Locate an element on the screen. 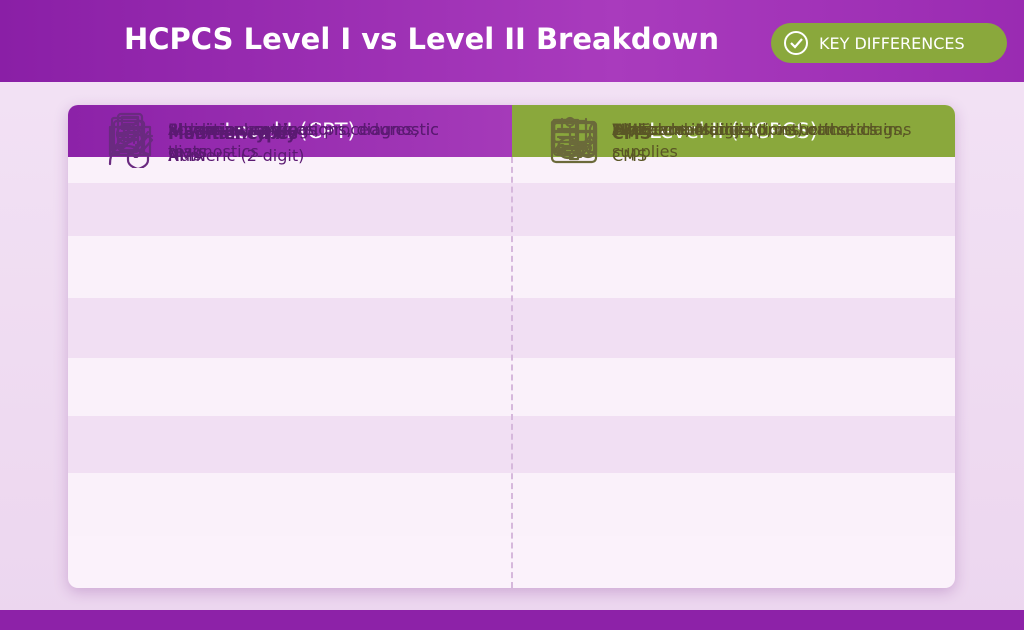 The width and height of the screenshot is (1024, 630). cell-heading: Maintained by is located at coordinates (232, 133).